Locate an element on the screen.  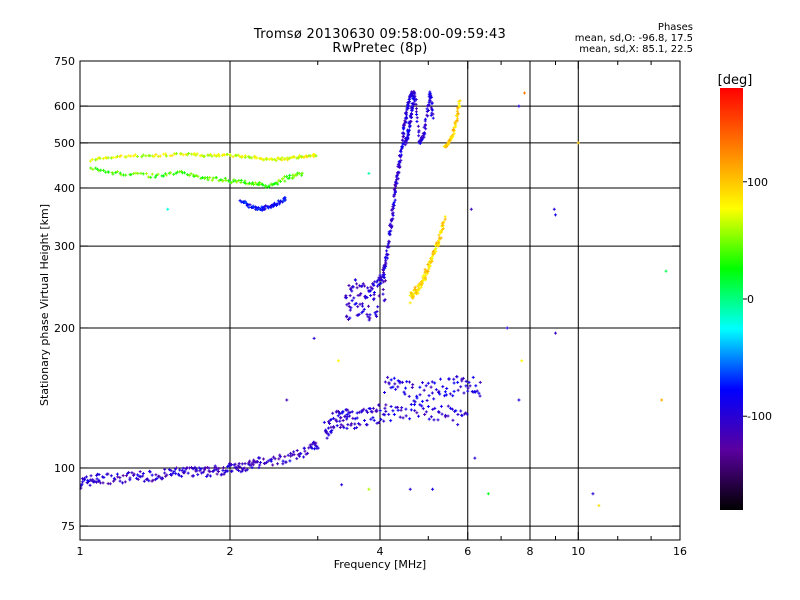
chart-title: Tromsø 20130630 09:58:00-09:59:43 is located at coordinates (380, 34).